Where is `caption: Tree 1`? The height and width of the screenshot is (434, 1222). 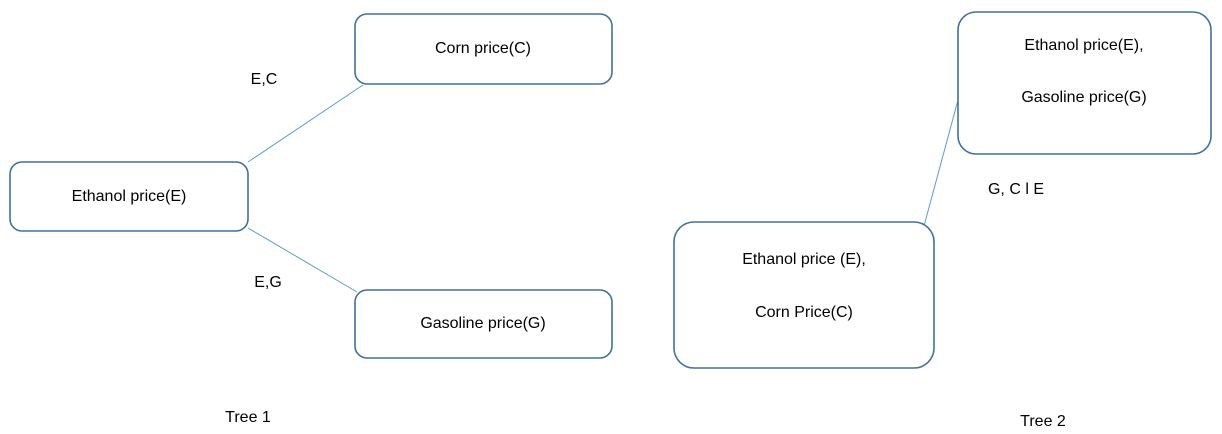
caption: Tree 1 is located at coordinates (248, 417).